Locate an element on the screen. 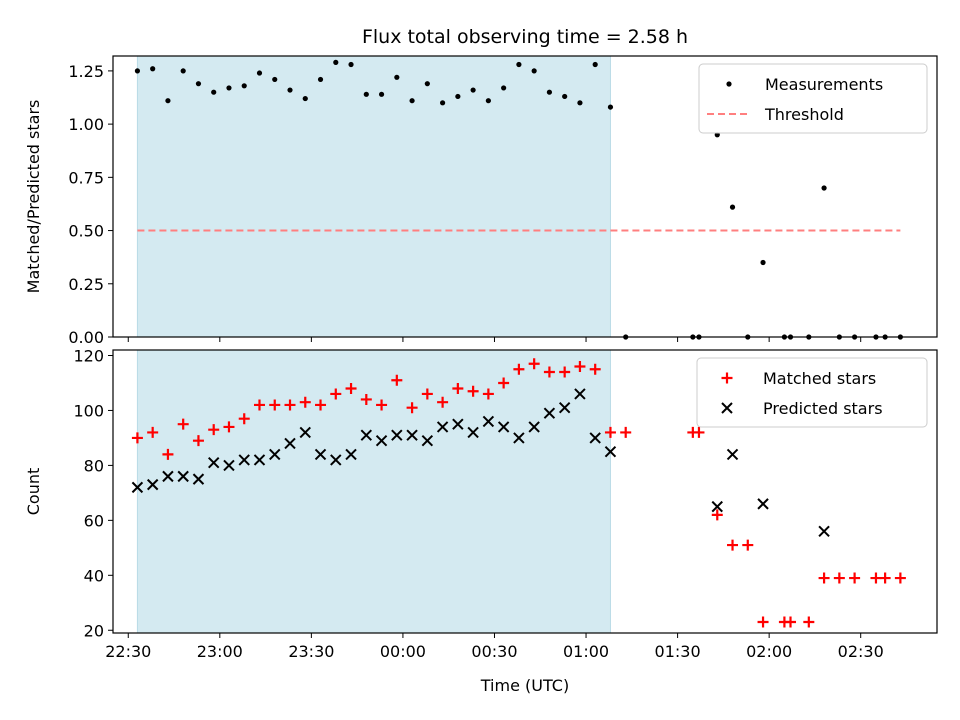  x-tick-label: 22:30 is located at coordinates (128, 651).